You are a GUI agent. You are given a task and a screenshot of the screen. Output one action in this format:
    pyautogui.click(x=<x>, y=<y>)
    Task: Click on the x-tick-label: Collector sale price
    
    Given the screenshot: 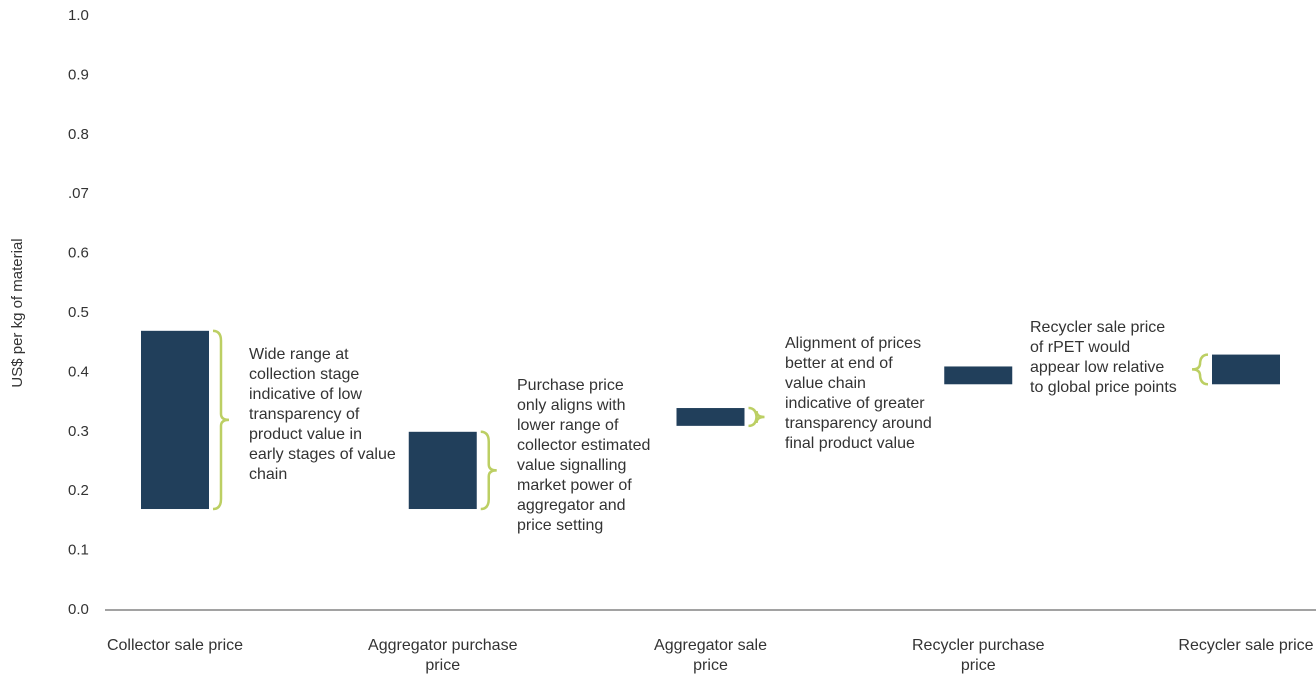 What is the action you would take?
    pyautogui.click(x=175, y=645)
    